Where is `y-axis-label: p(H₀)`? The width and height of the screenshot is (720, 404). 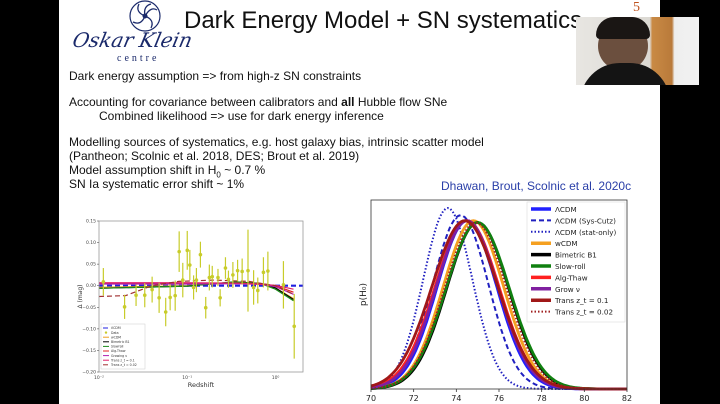
y-axis-label: p(H₀) is located at coordinates (364, 294).